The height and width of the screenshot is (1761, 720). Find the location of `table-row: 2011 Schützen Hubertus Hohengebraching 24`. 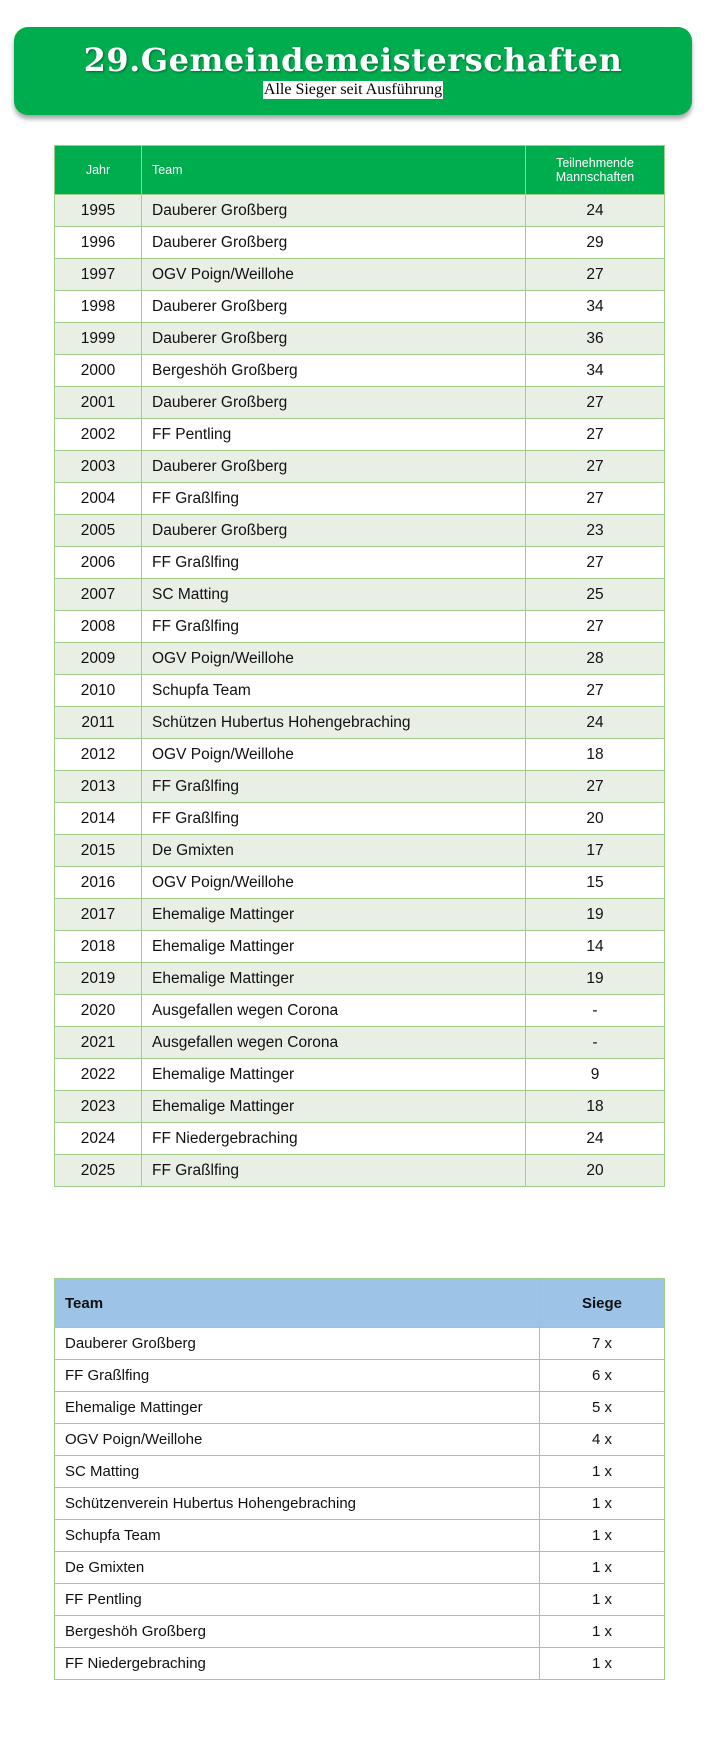

table-row: 2011 Schützen Hubertus Hohengebraching 24 is located at coordinates (359, 722).